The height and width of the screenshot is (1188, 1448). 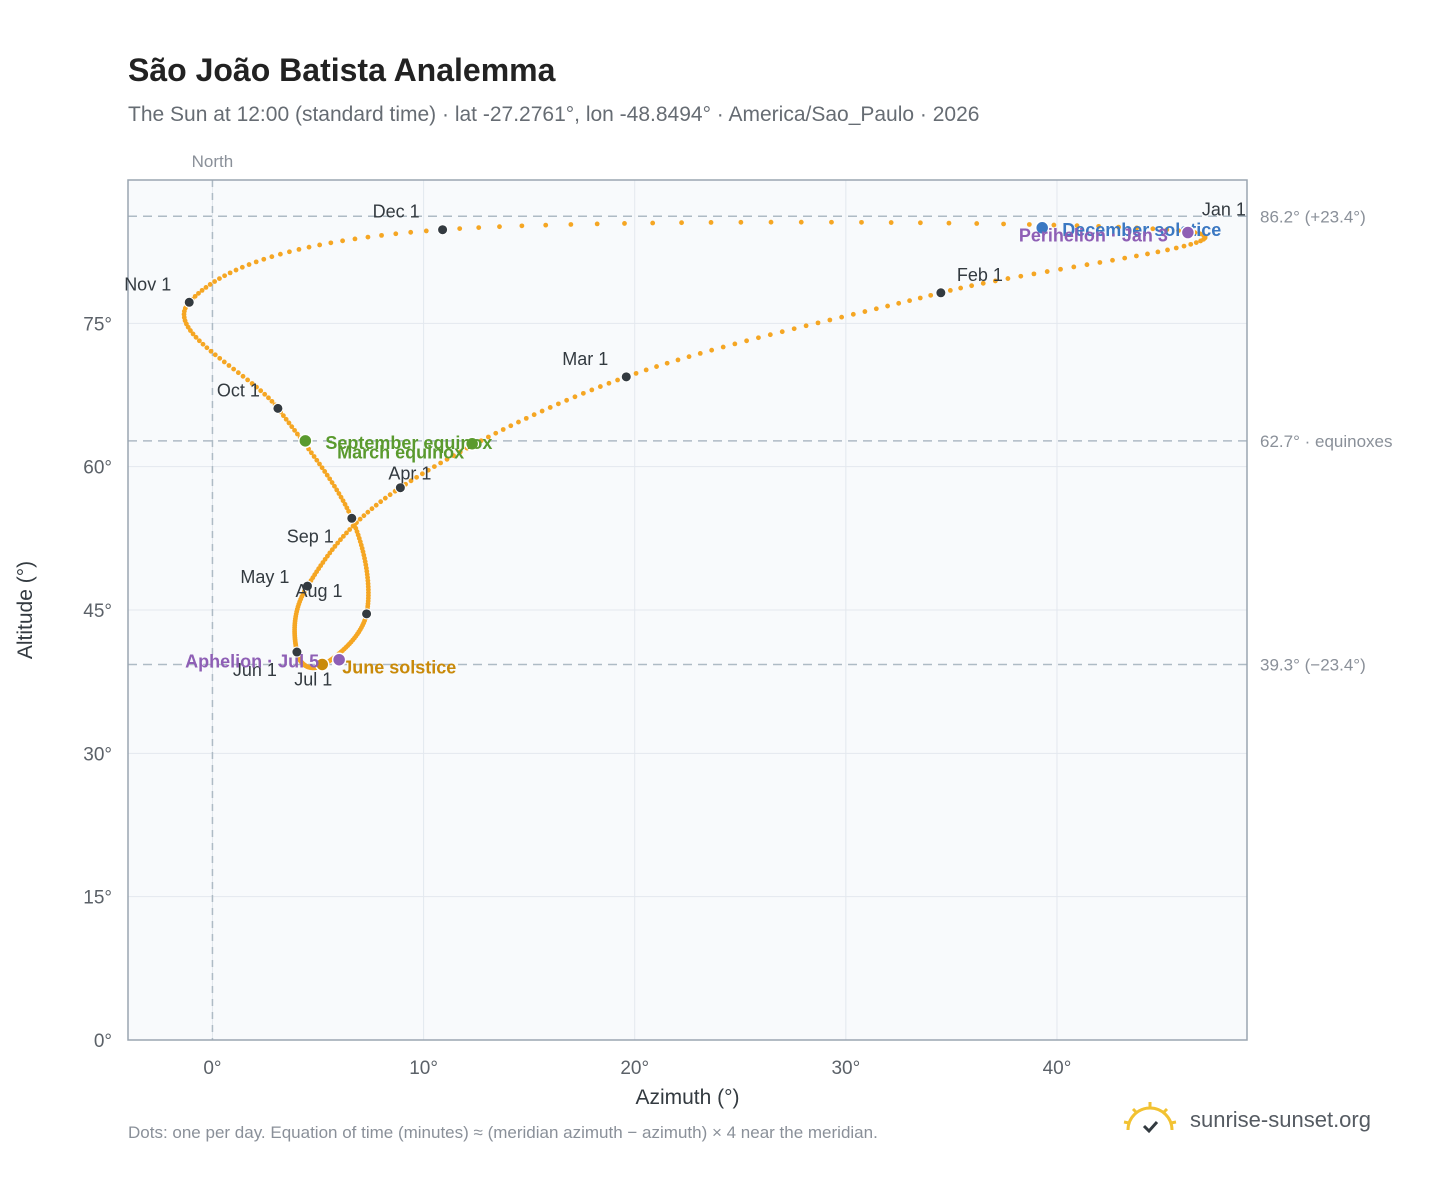 What do you see at coordinates (238, 390) in the screenshot?
I see `month-label: Oct 1` at bounding box center [238, 390].